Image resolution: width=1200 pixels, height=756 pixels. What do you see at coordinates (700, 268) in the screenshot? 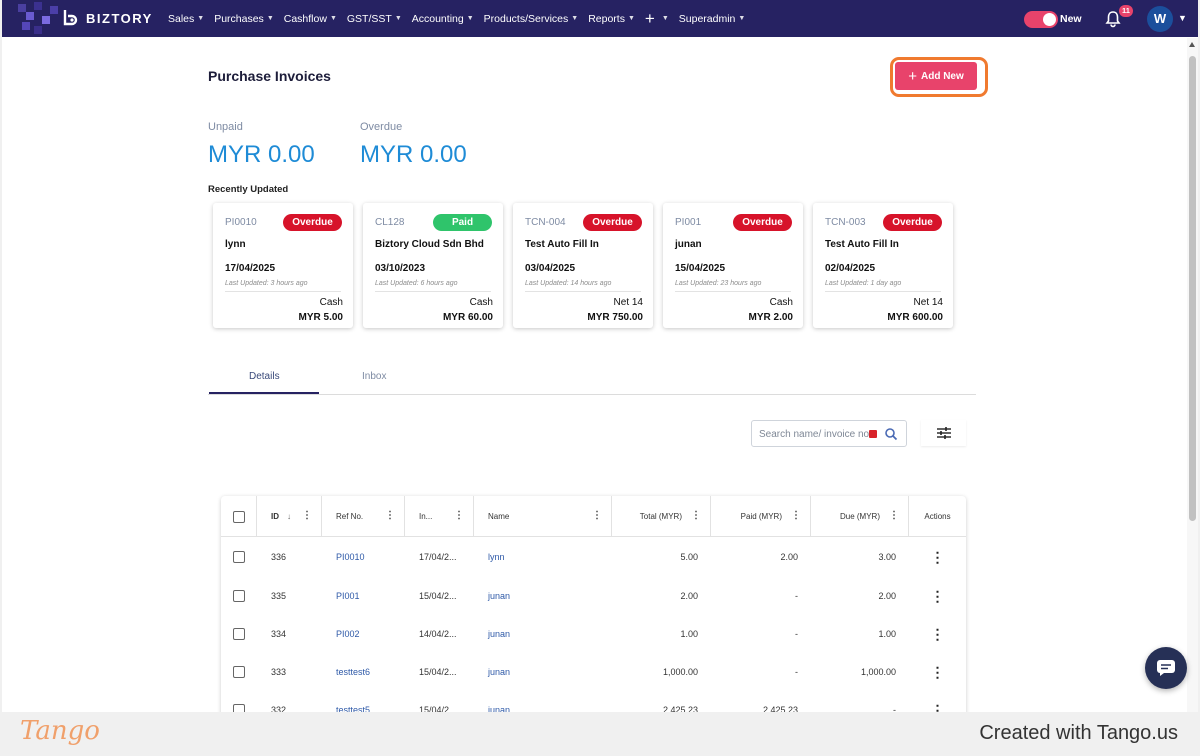
I see `card-date: 15/04/2025` at bounding box center [700, 268].